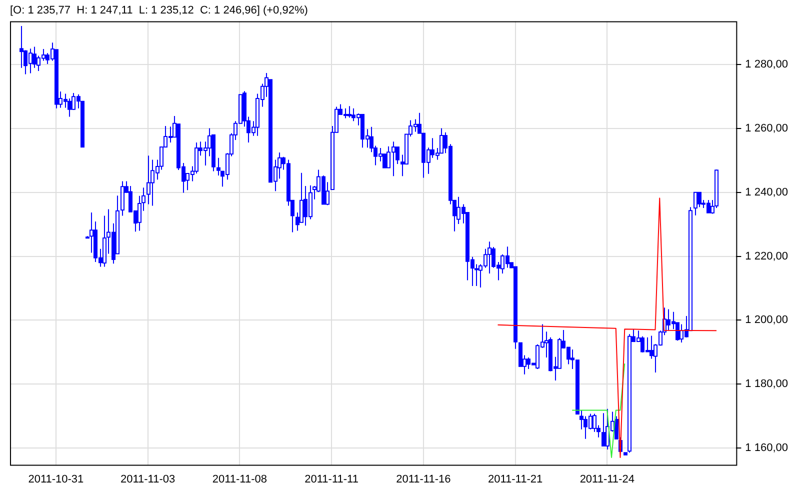  Describe the element at coordinates (607, 479) in the screenshot. I see `x-tick-label: 2011-11-24` at that location.